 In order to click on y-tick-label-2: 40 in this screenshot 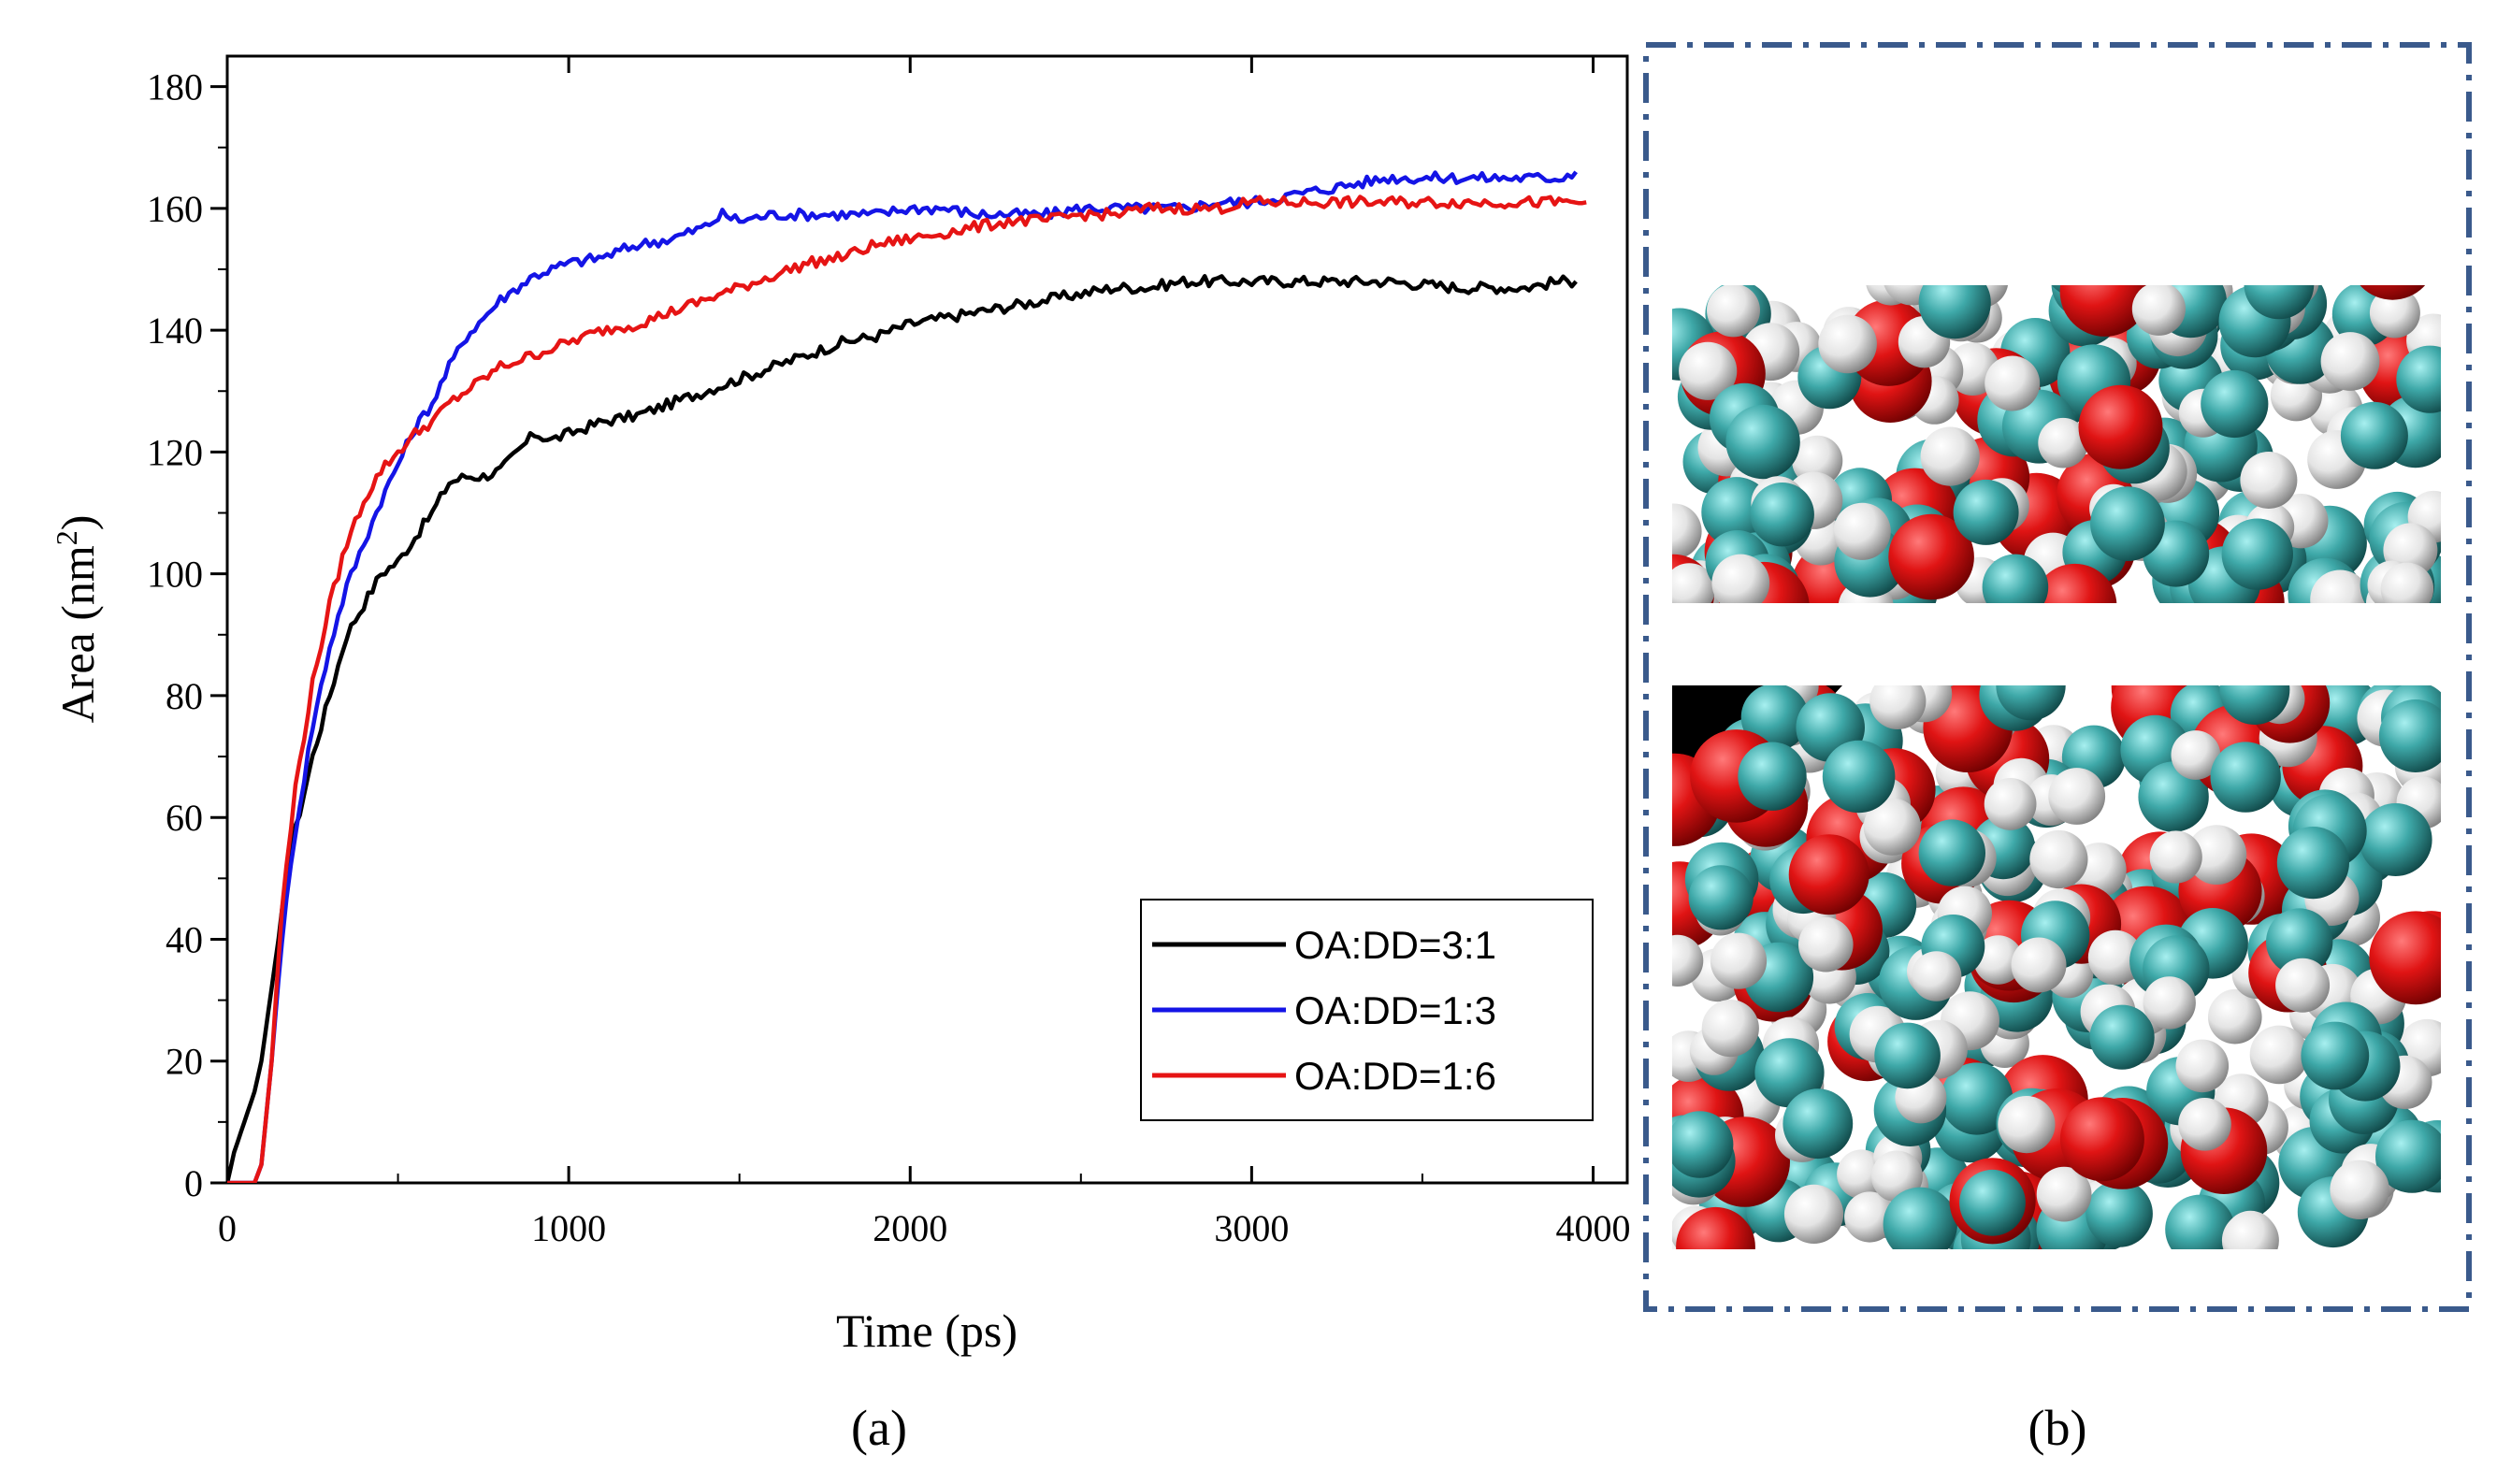, I will do `click(184, 939)`.